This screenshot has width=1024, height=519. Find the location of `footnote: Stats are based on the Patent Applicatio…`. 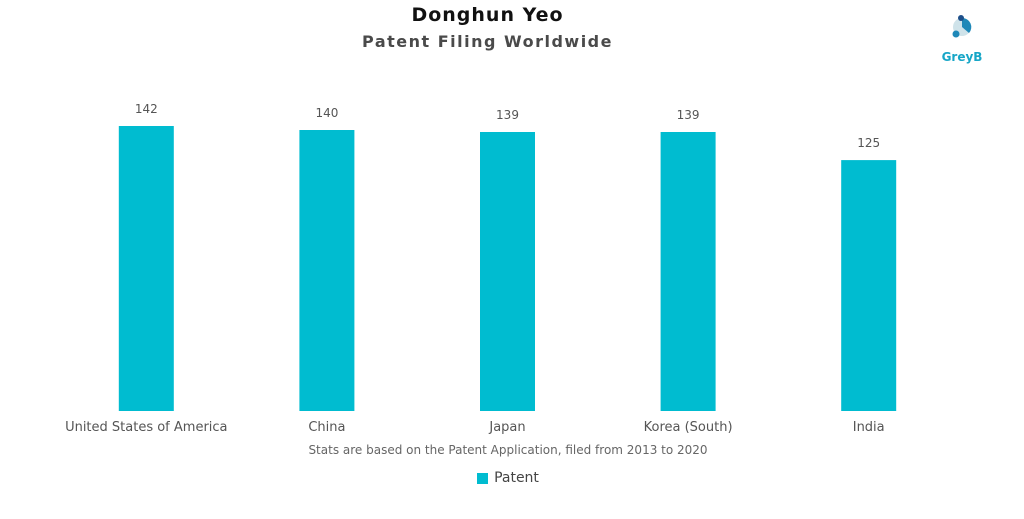

footnote: Stats are based on the Patent Applicatio… is located at coordinates (508, 450).